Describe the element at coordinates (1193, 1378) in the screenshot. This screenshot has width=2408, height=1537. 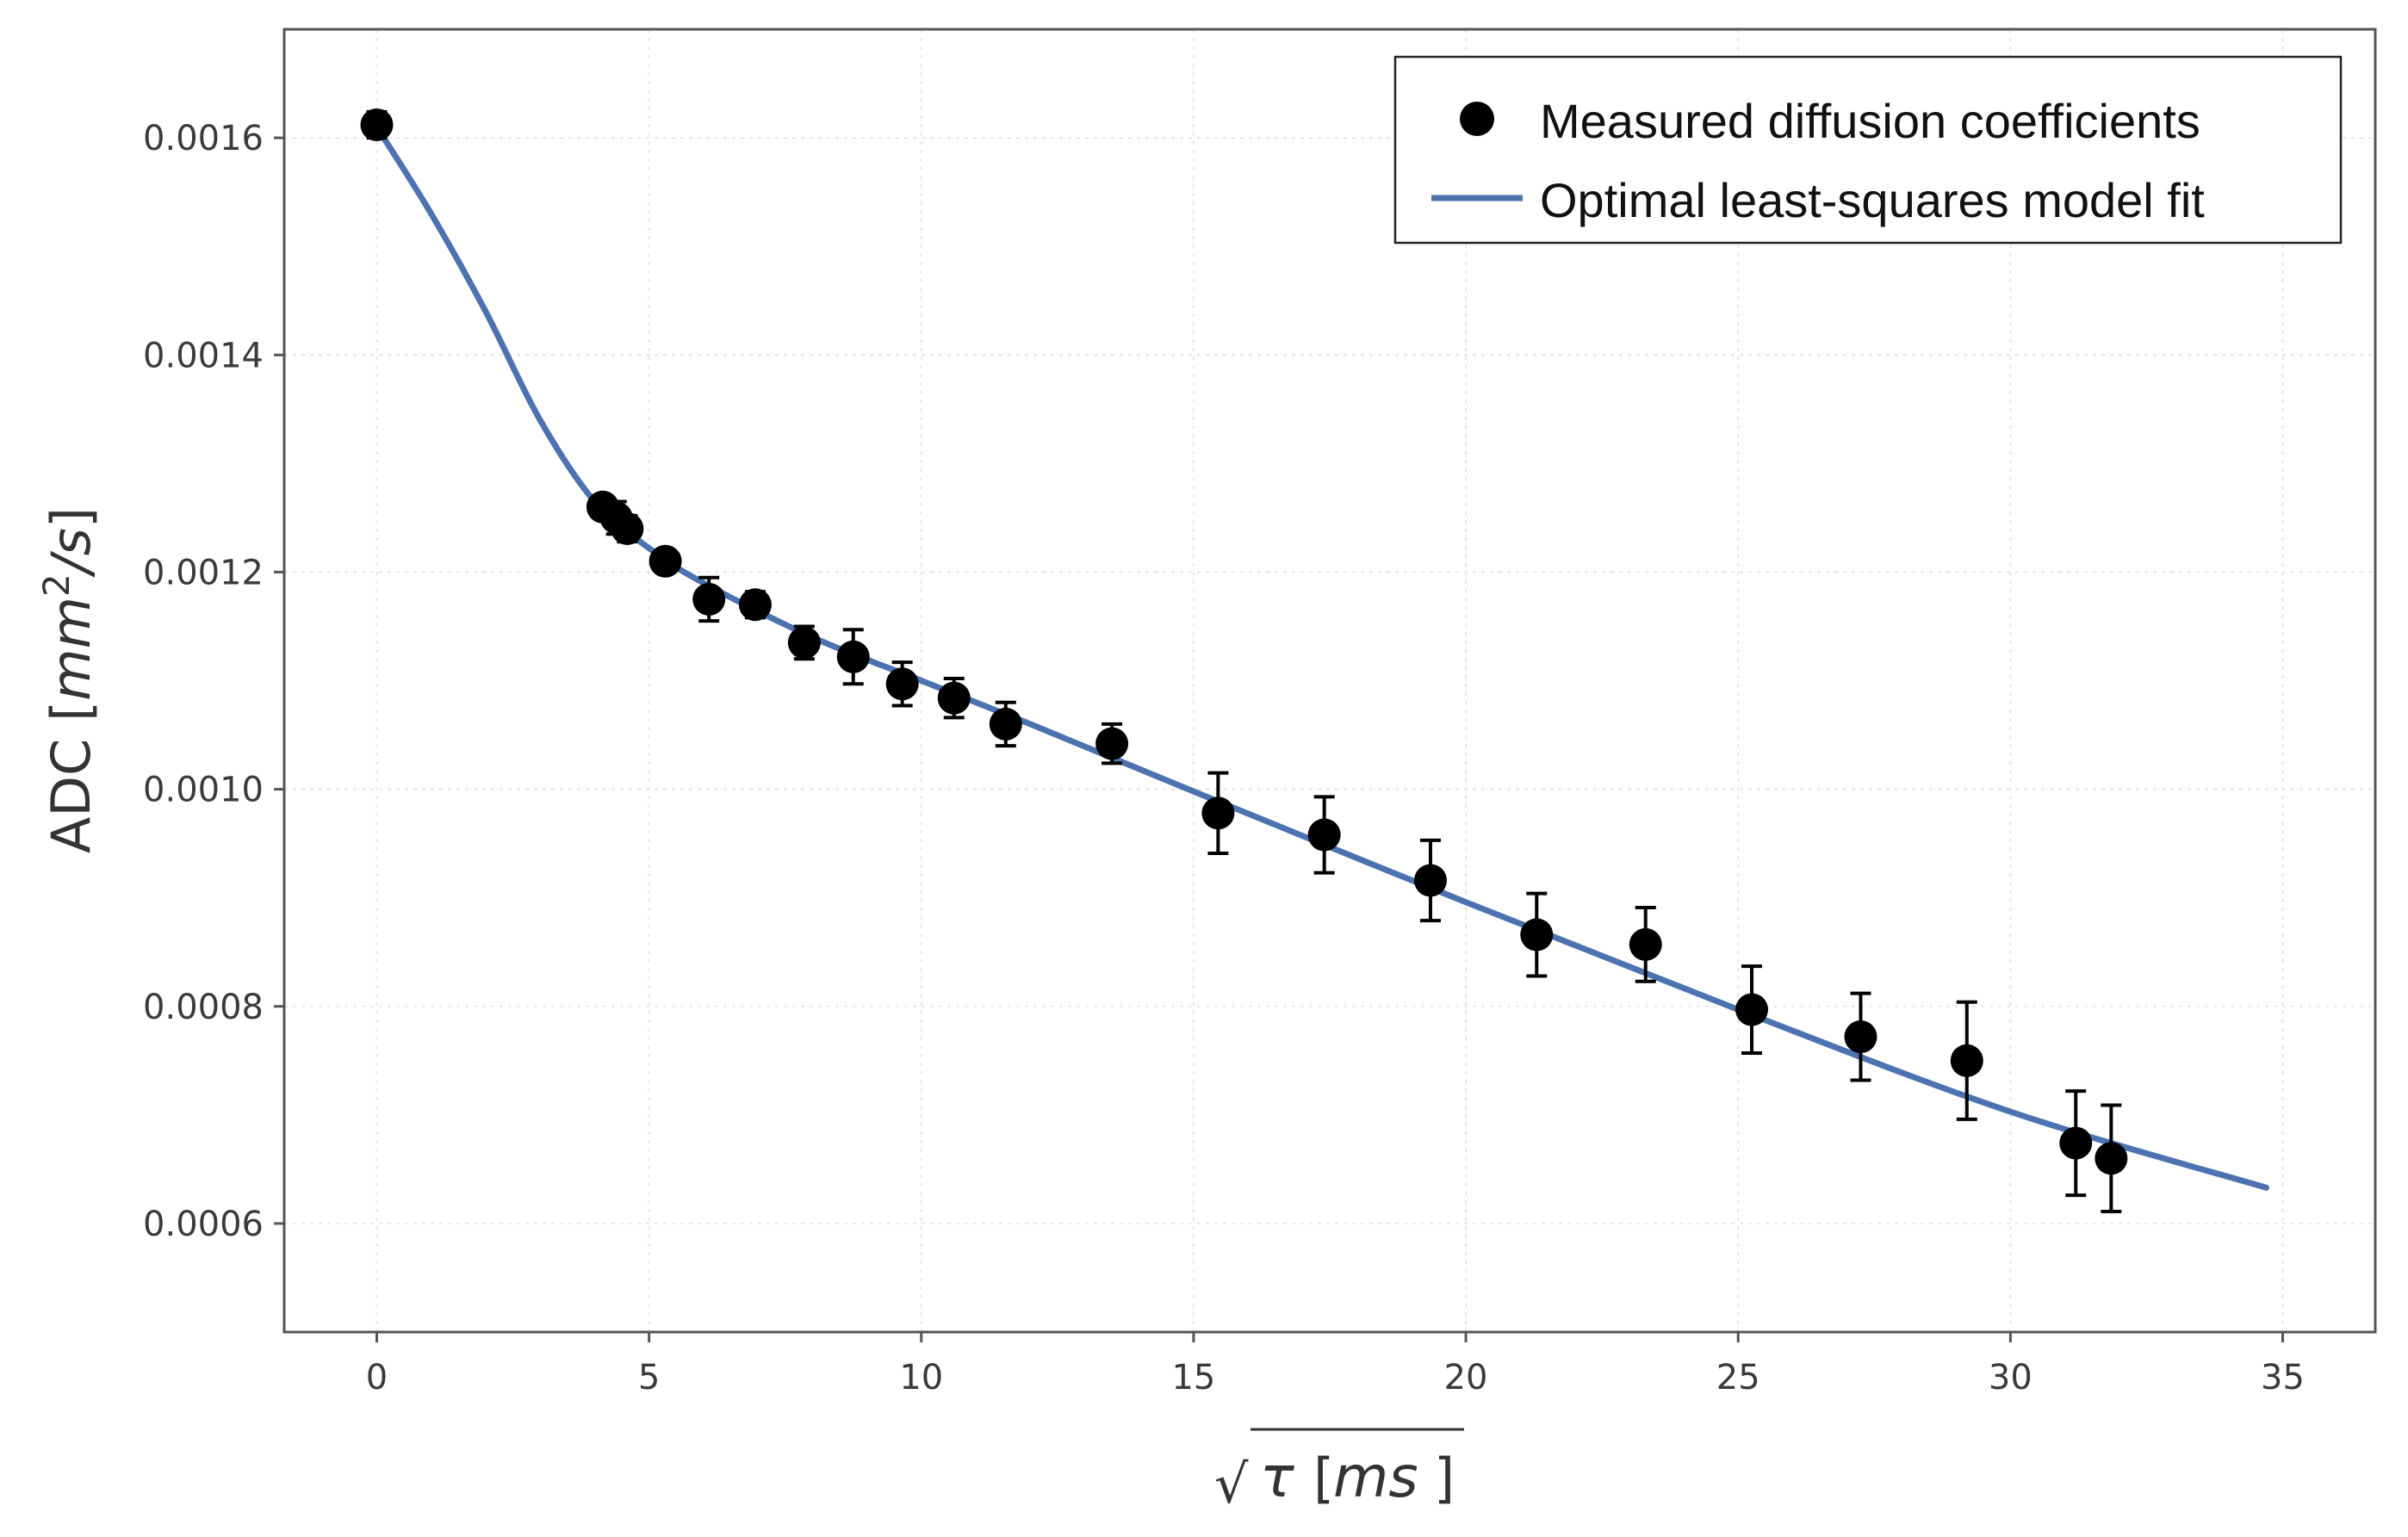
I see `x-tick-label: 15` at that location.